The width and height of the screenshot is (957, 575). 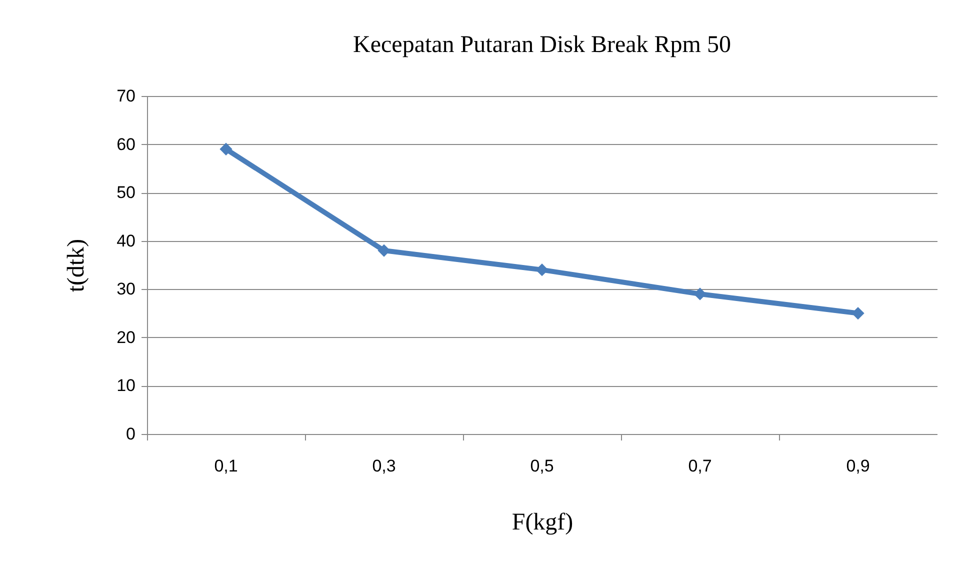 I want to click on y-tick-label: 30, so click(x=126, y=289).